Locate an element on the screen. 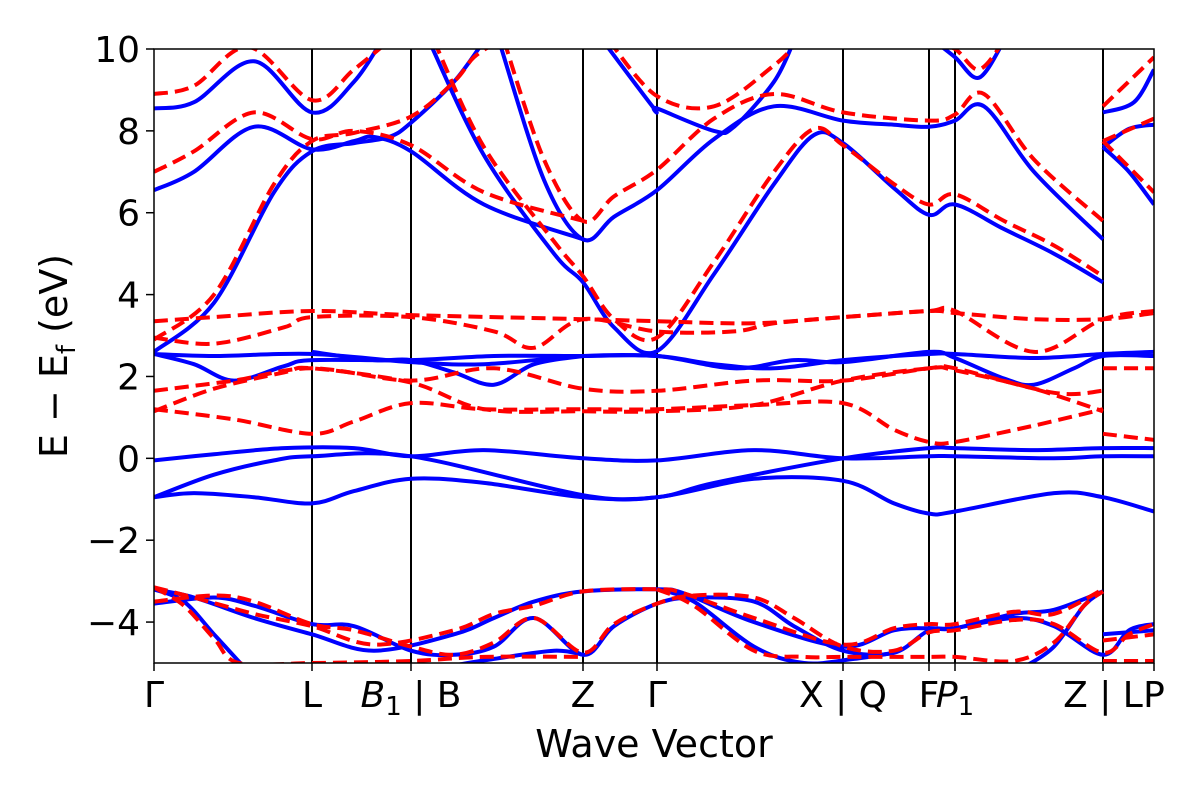  x-tick-label: X | Q is located at coordinates (843, 695).